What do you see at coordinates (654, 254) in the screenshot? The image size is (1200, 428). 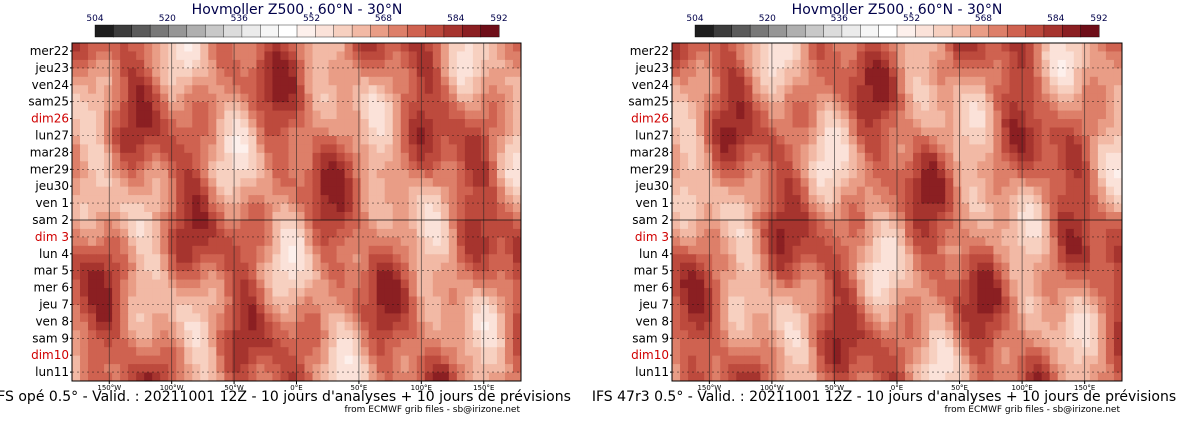 I see `date-label: lun 4` at bounding box center [654, 254].